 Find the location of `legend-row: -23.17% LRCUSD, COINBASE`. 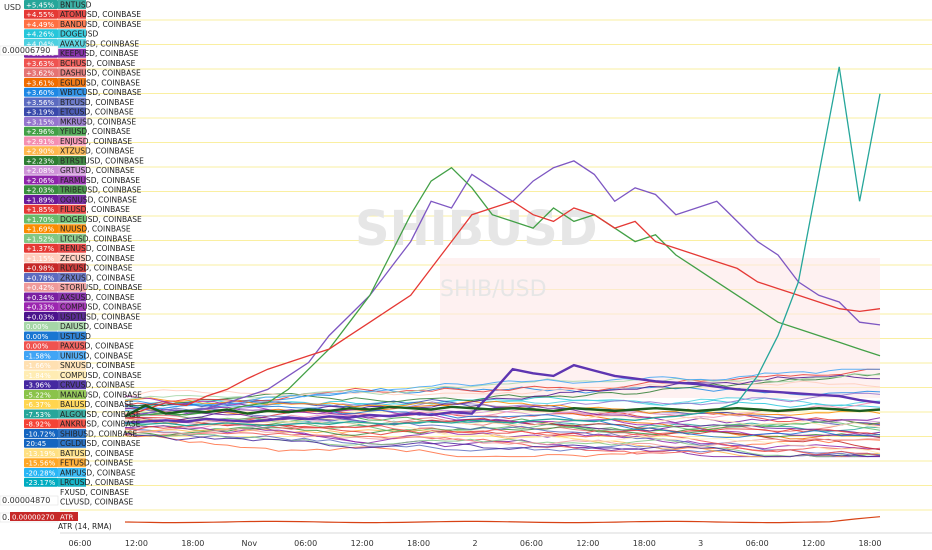

legend-row: -23.17% LRCUSD, COINBASE is located at coordinates (79, 482).